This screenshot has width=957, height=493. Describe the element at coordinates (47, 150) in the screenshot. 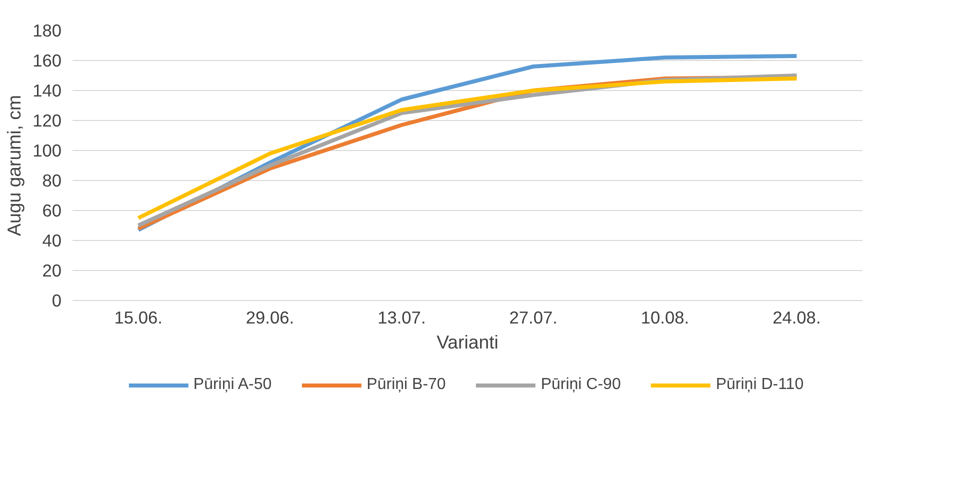

I see `y-tick-label: 100` at that location.